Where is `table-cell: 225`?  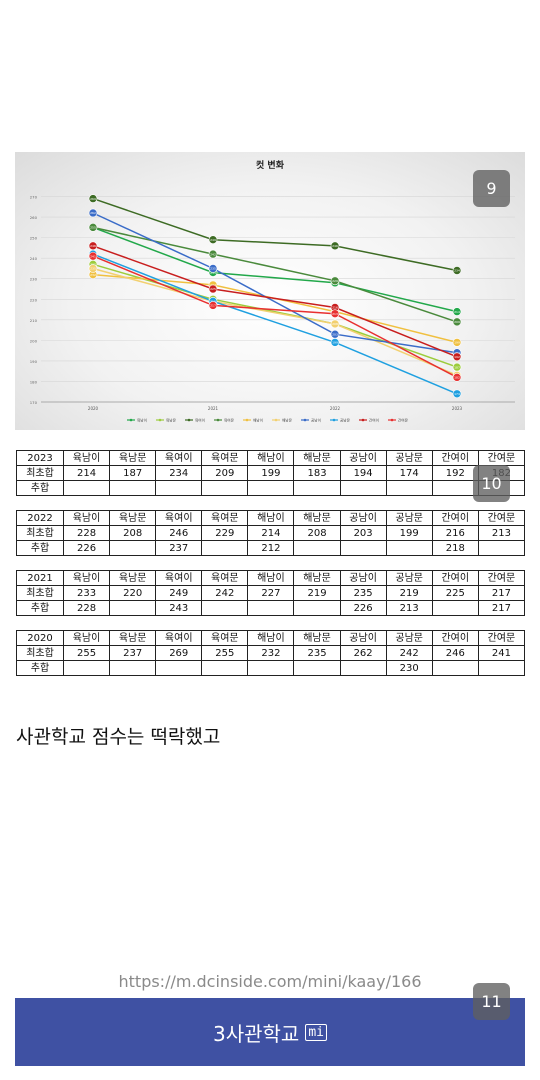
table-cell: 225 is located at coordinates (455, 593).